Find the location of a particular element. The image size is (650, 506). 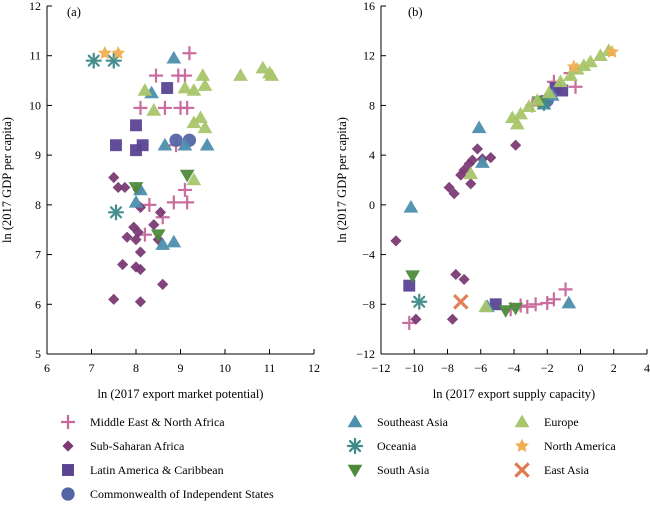

panel-b-x-tick-label: −6 is located at coordinates (480, 368).